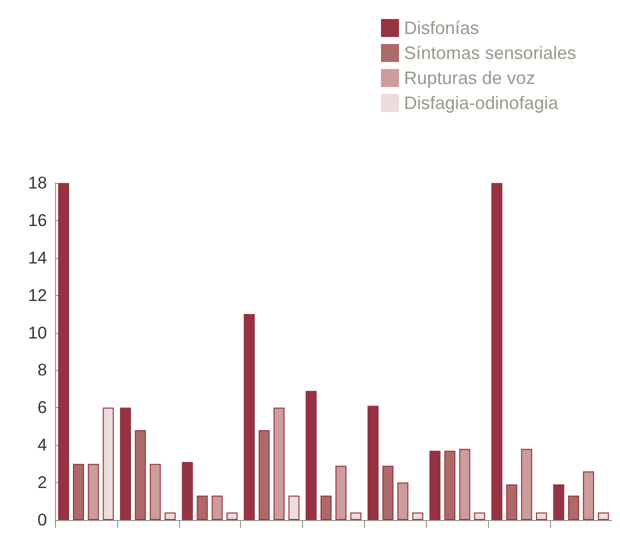 The height and width of the screenshot is (537, 620). Describe the element at coordinates (42, 520) in the screenshot. I see `y-tick-label: 0` at that location.